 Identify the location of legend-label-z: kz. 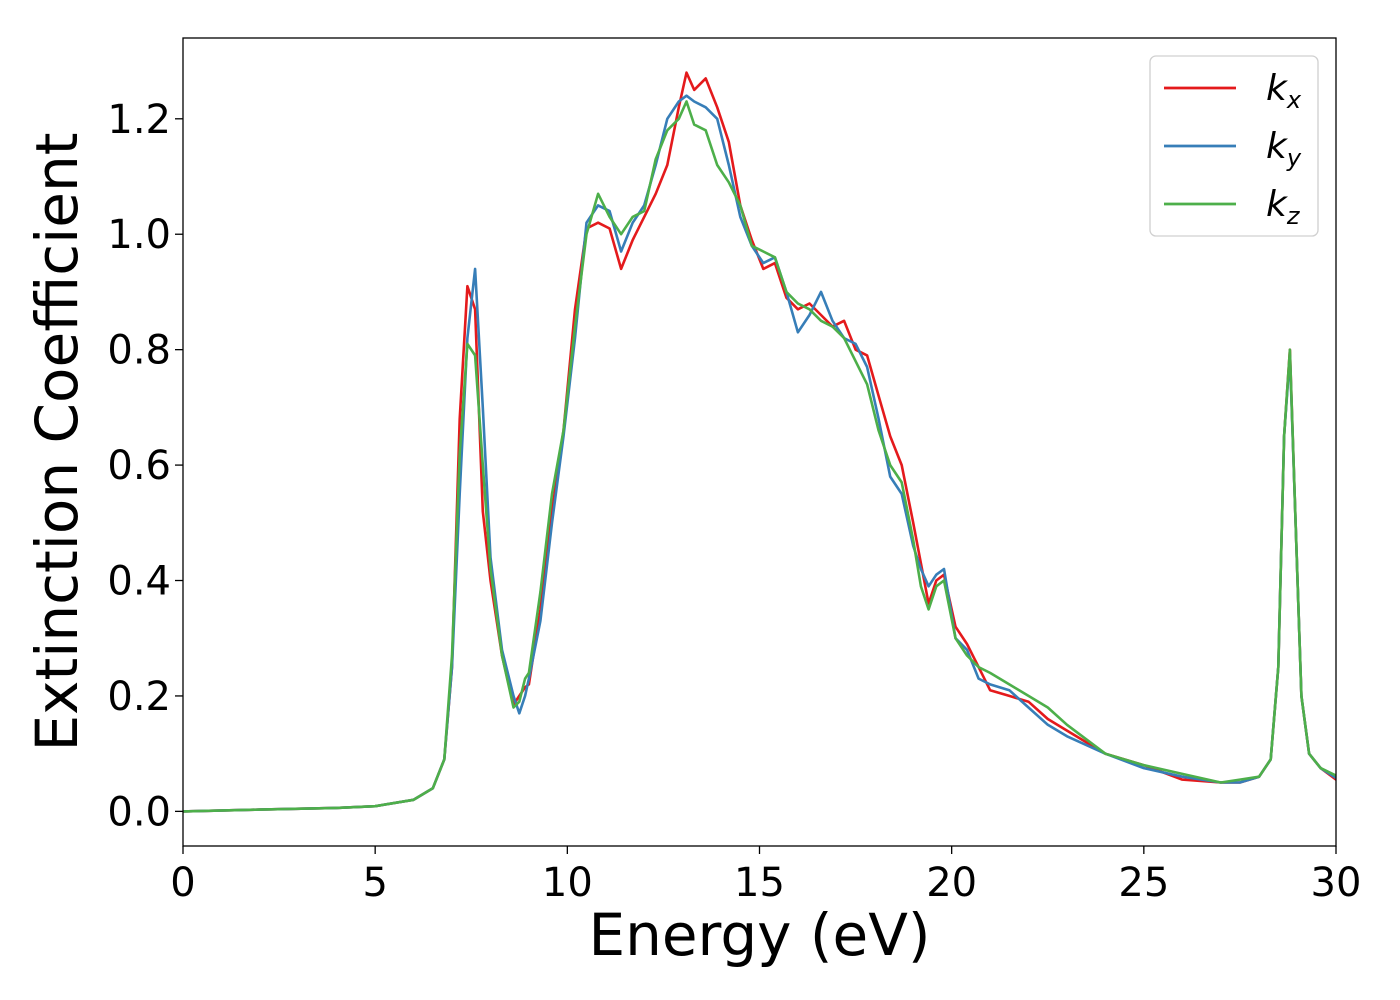
(1283, 207).